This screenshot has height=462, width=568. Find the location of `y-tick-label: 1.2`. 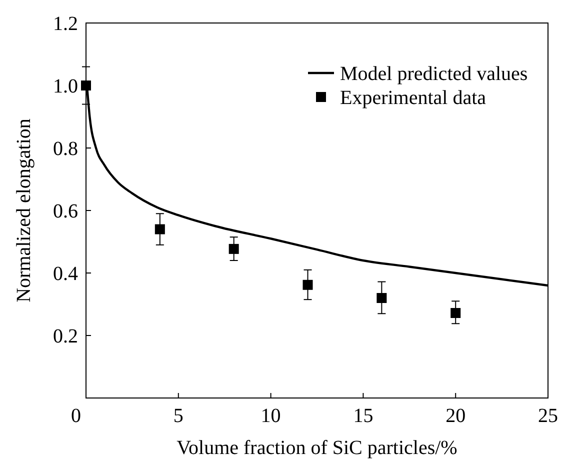

y-tick-label: 1.2 is located at coordinates (65, 24).